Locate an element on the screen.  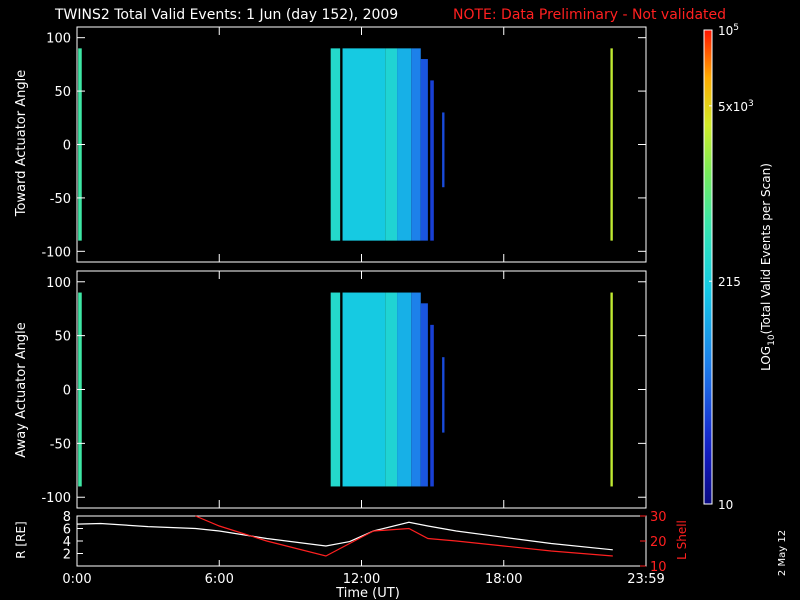
r-tick-label-2: 4 is located at coordinates (67, 542).